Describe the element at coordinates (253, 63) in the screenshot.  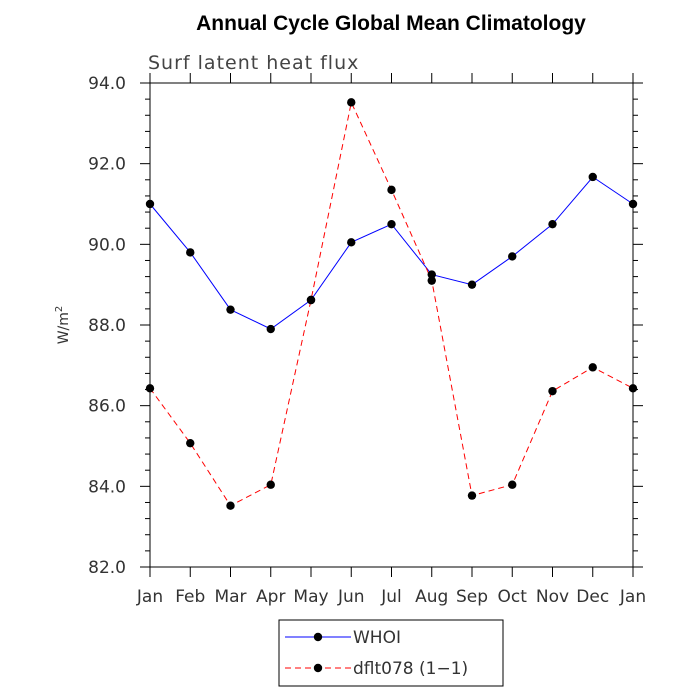
I see `chart-subtitle: Surf latent heat flux` at that location.